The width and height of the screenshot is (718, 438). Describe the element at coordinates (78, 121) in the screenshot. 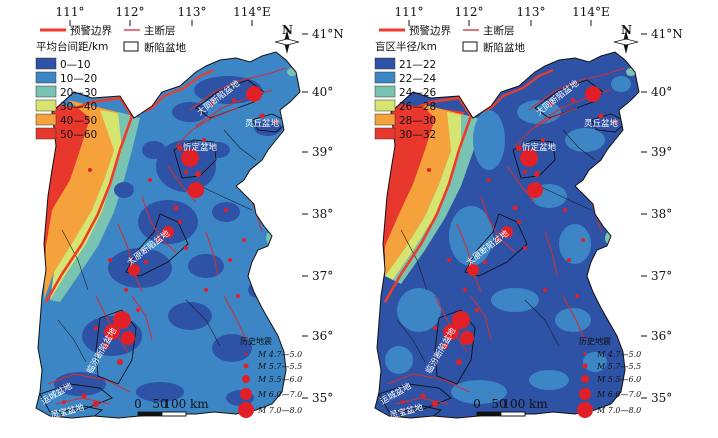

I see `legend-class-label: 40—50` at that location.